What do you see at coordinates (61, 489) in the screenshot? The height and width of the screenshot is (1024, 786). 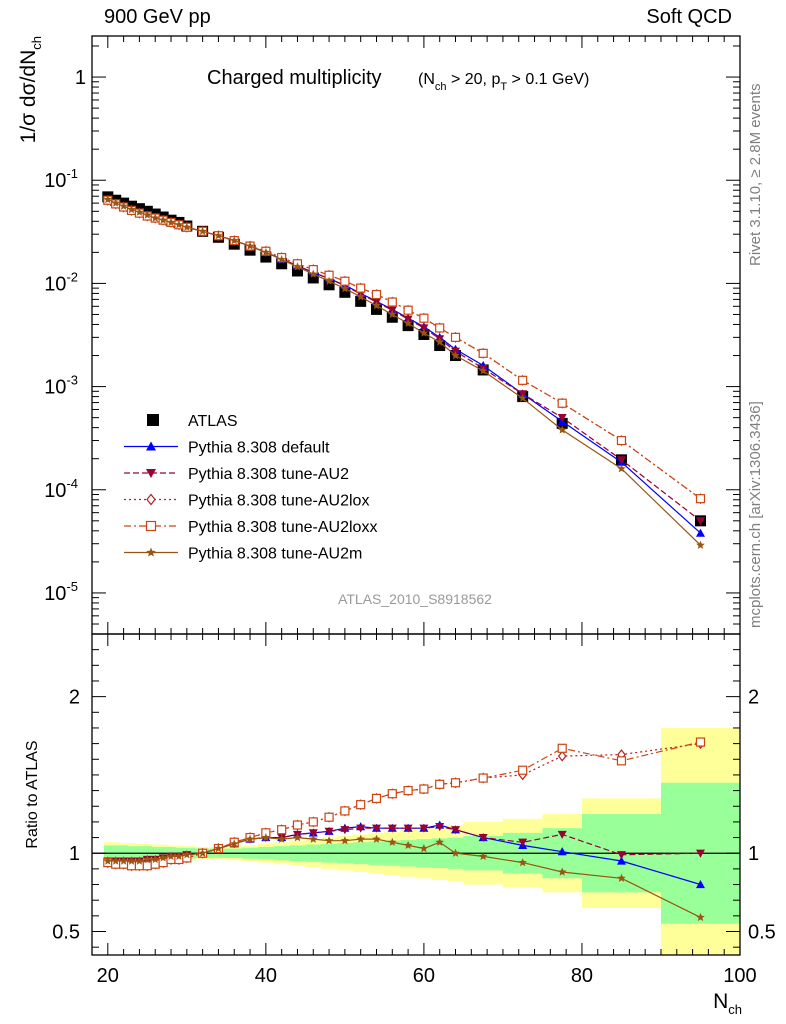 I see `y-tick-label: 10⁻⁴` at bounding box center [61, 489].